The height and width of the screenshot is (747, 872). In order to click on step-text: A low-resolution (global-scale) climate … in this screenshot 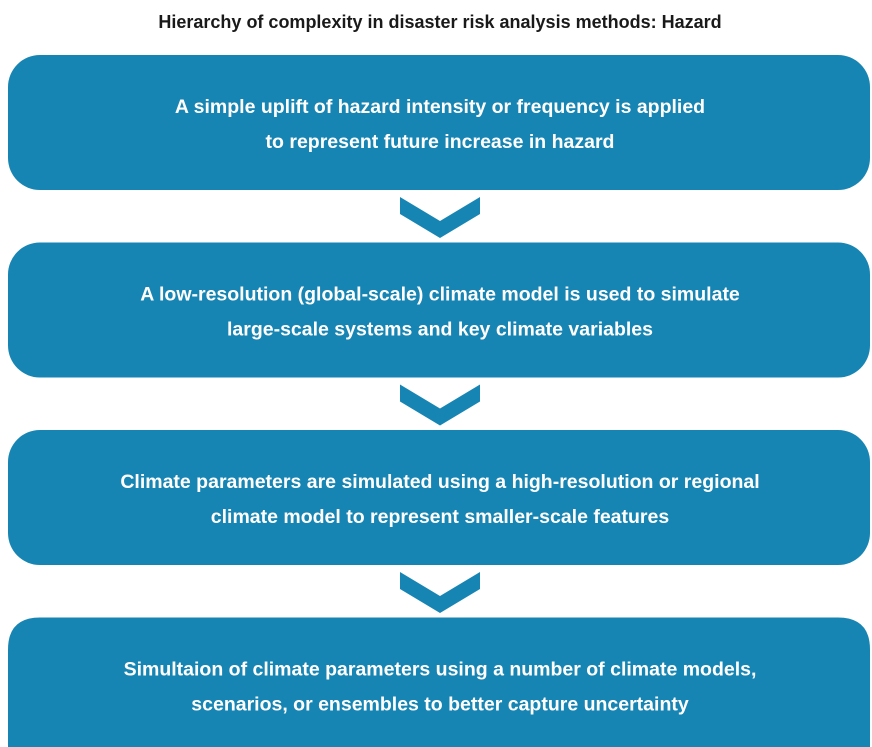, I will do `click(440, 295)`.